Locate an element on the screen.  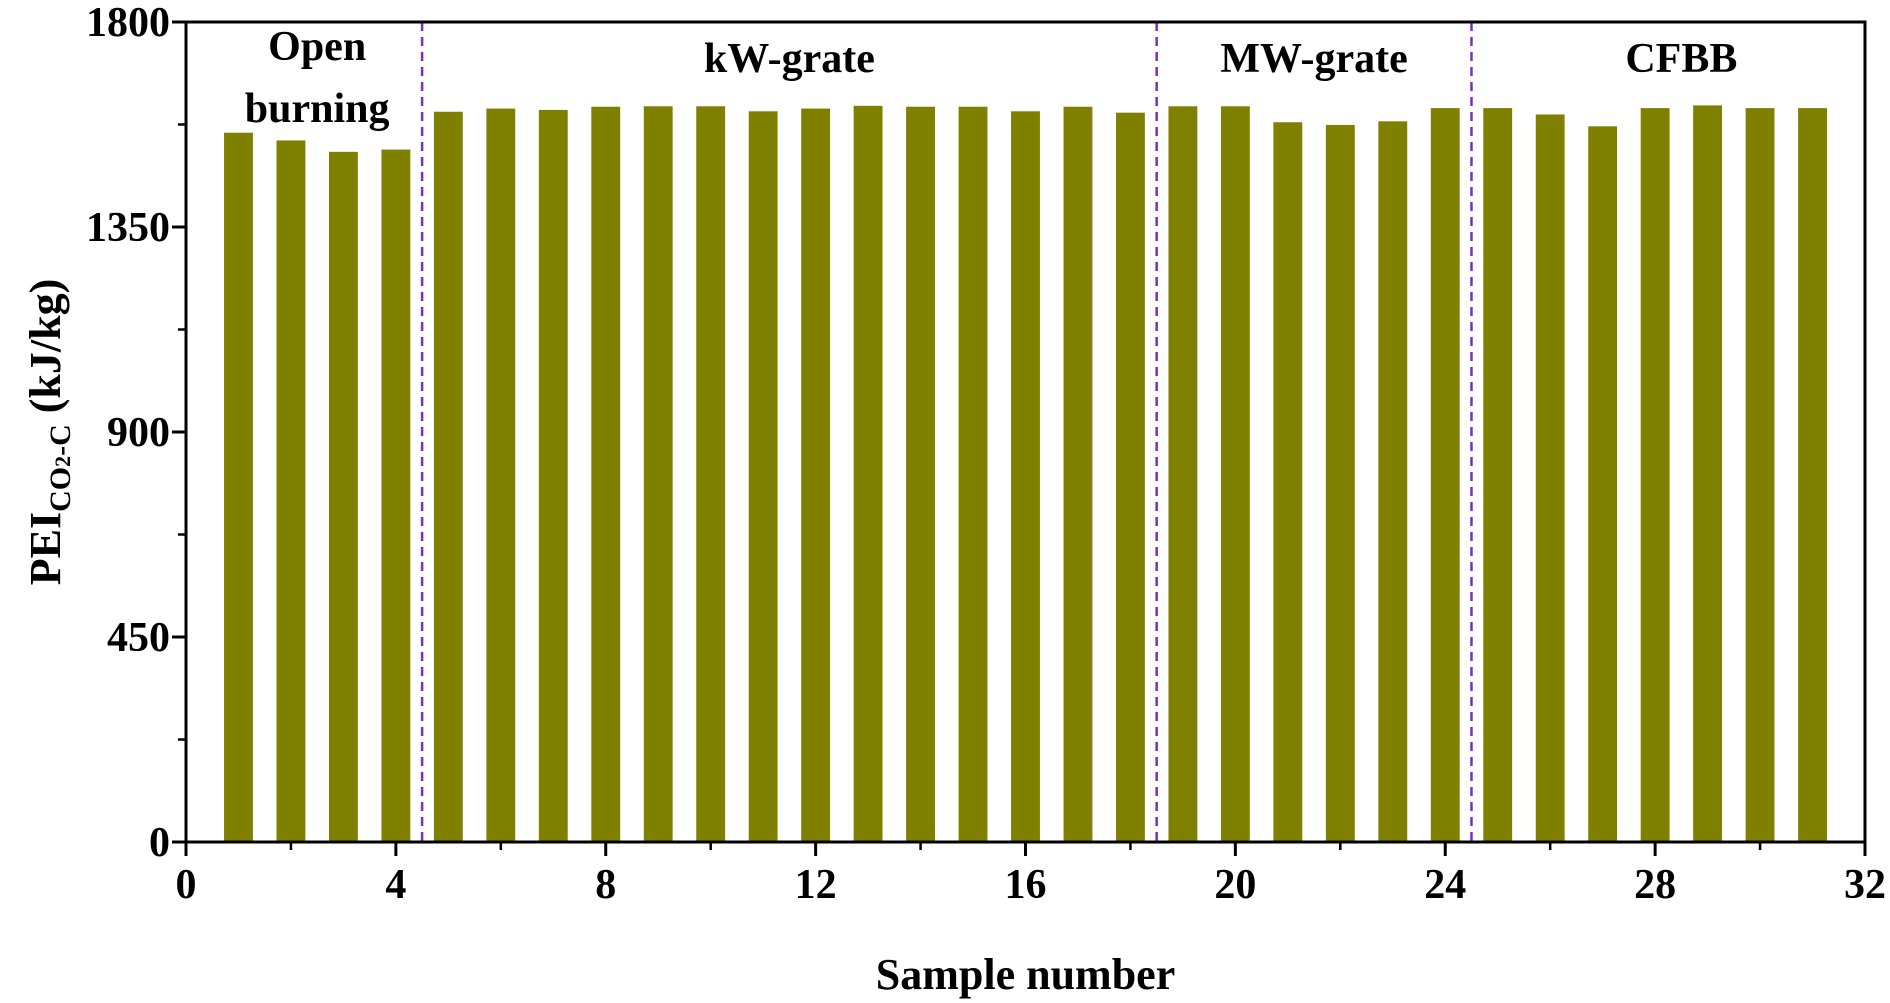
x-axis-title: Sample number is located at coordinates (1025, 974).